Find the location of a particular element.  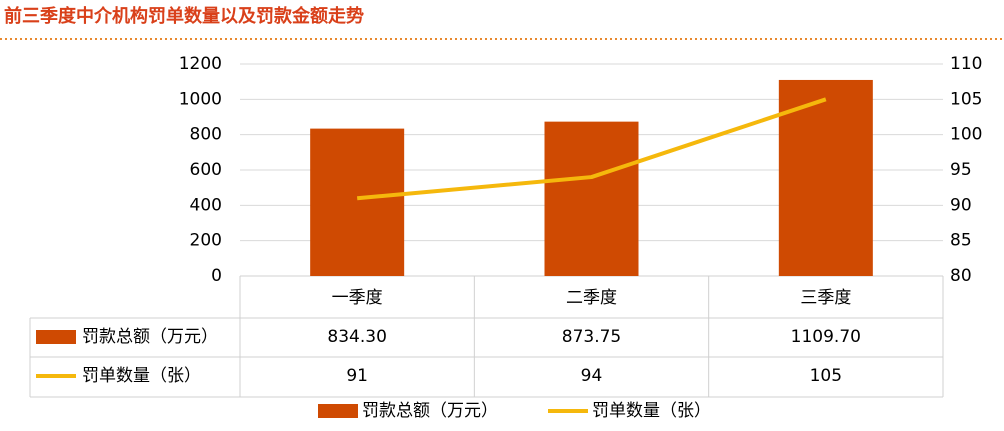

line is located at coordinates (591, 149).